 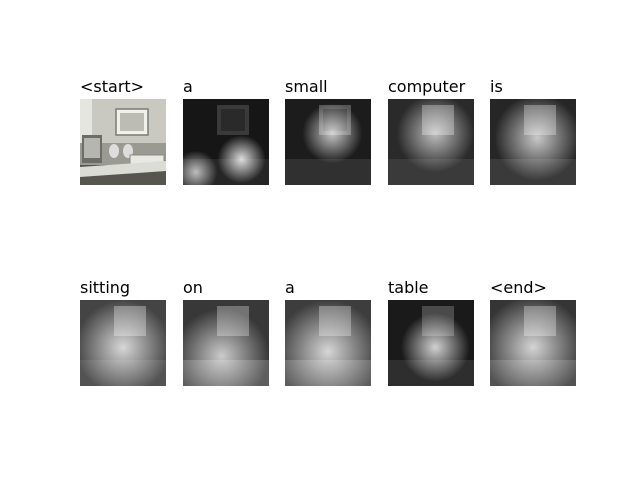 What do you see at coordinates (501, 88) in the screenshot?
I see `token-label: is` at bounding box center [501, 88].